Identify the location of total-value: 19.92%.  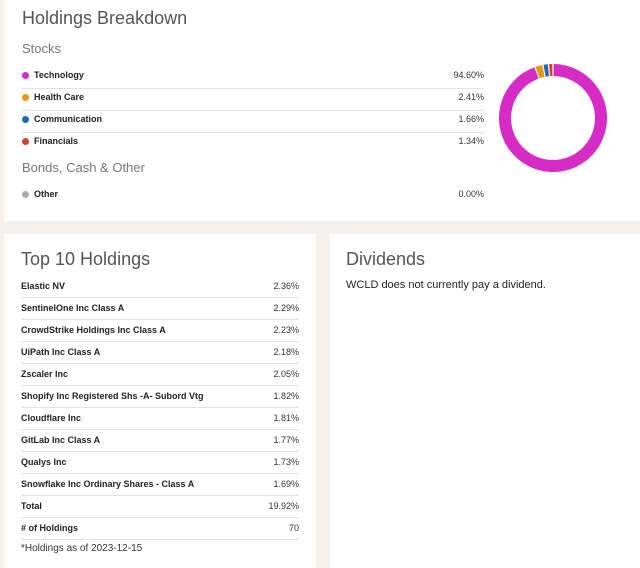
(283, 506).